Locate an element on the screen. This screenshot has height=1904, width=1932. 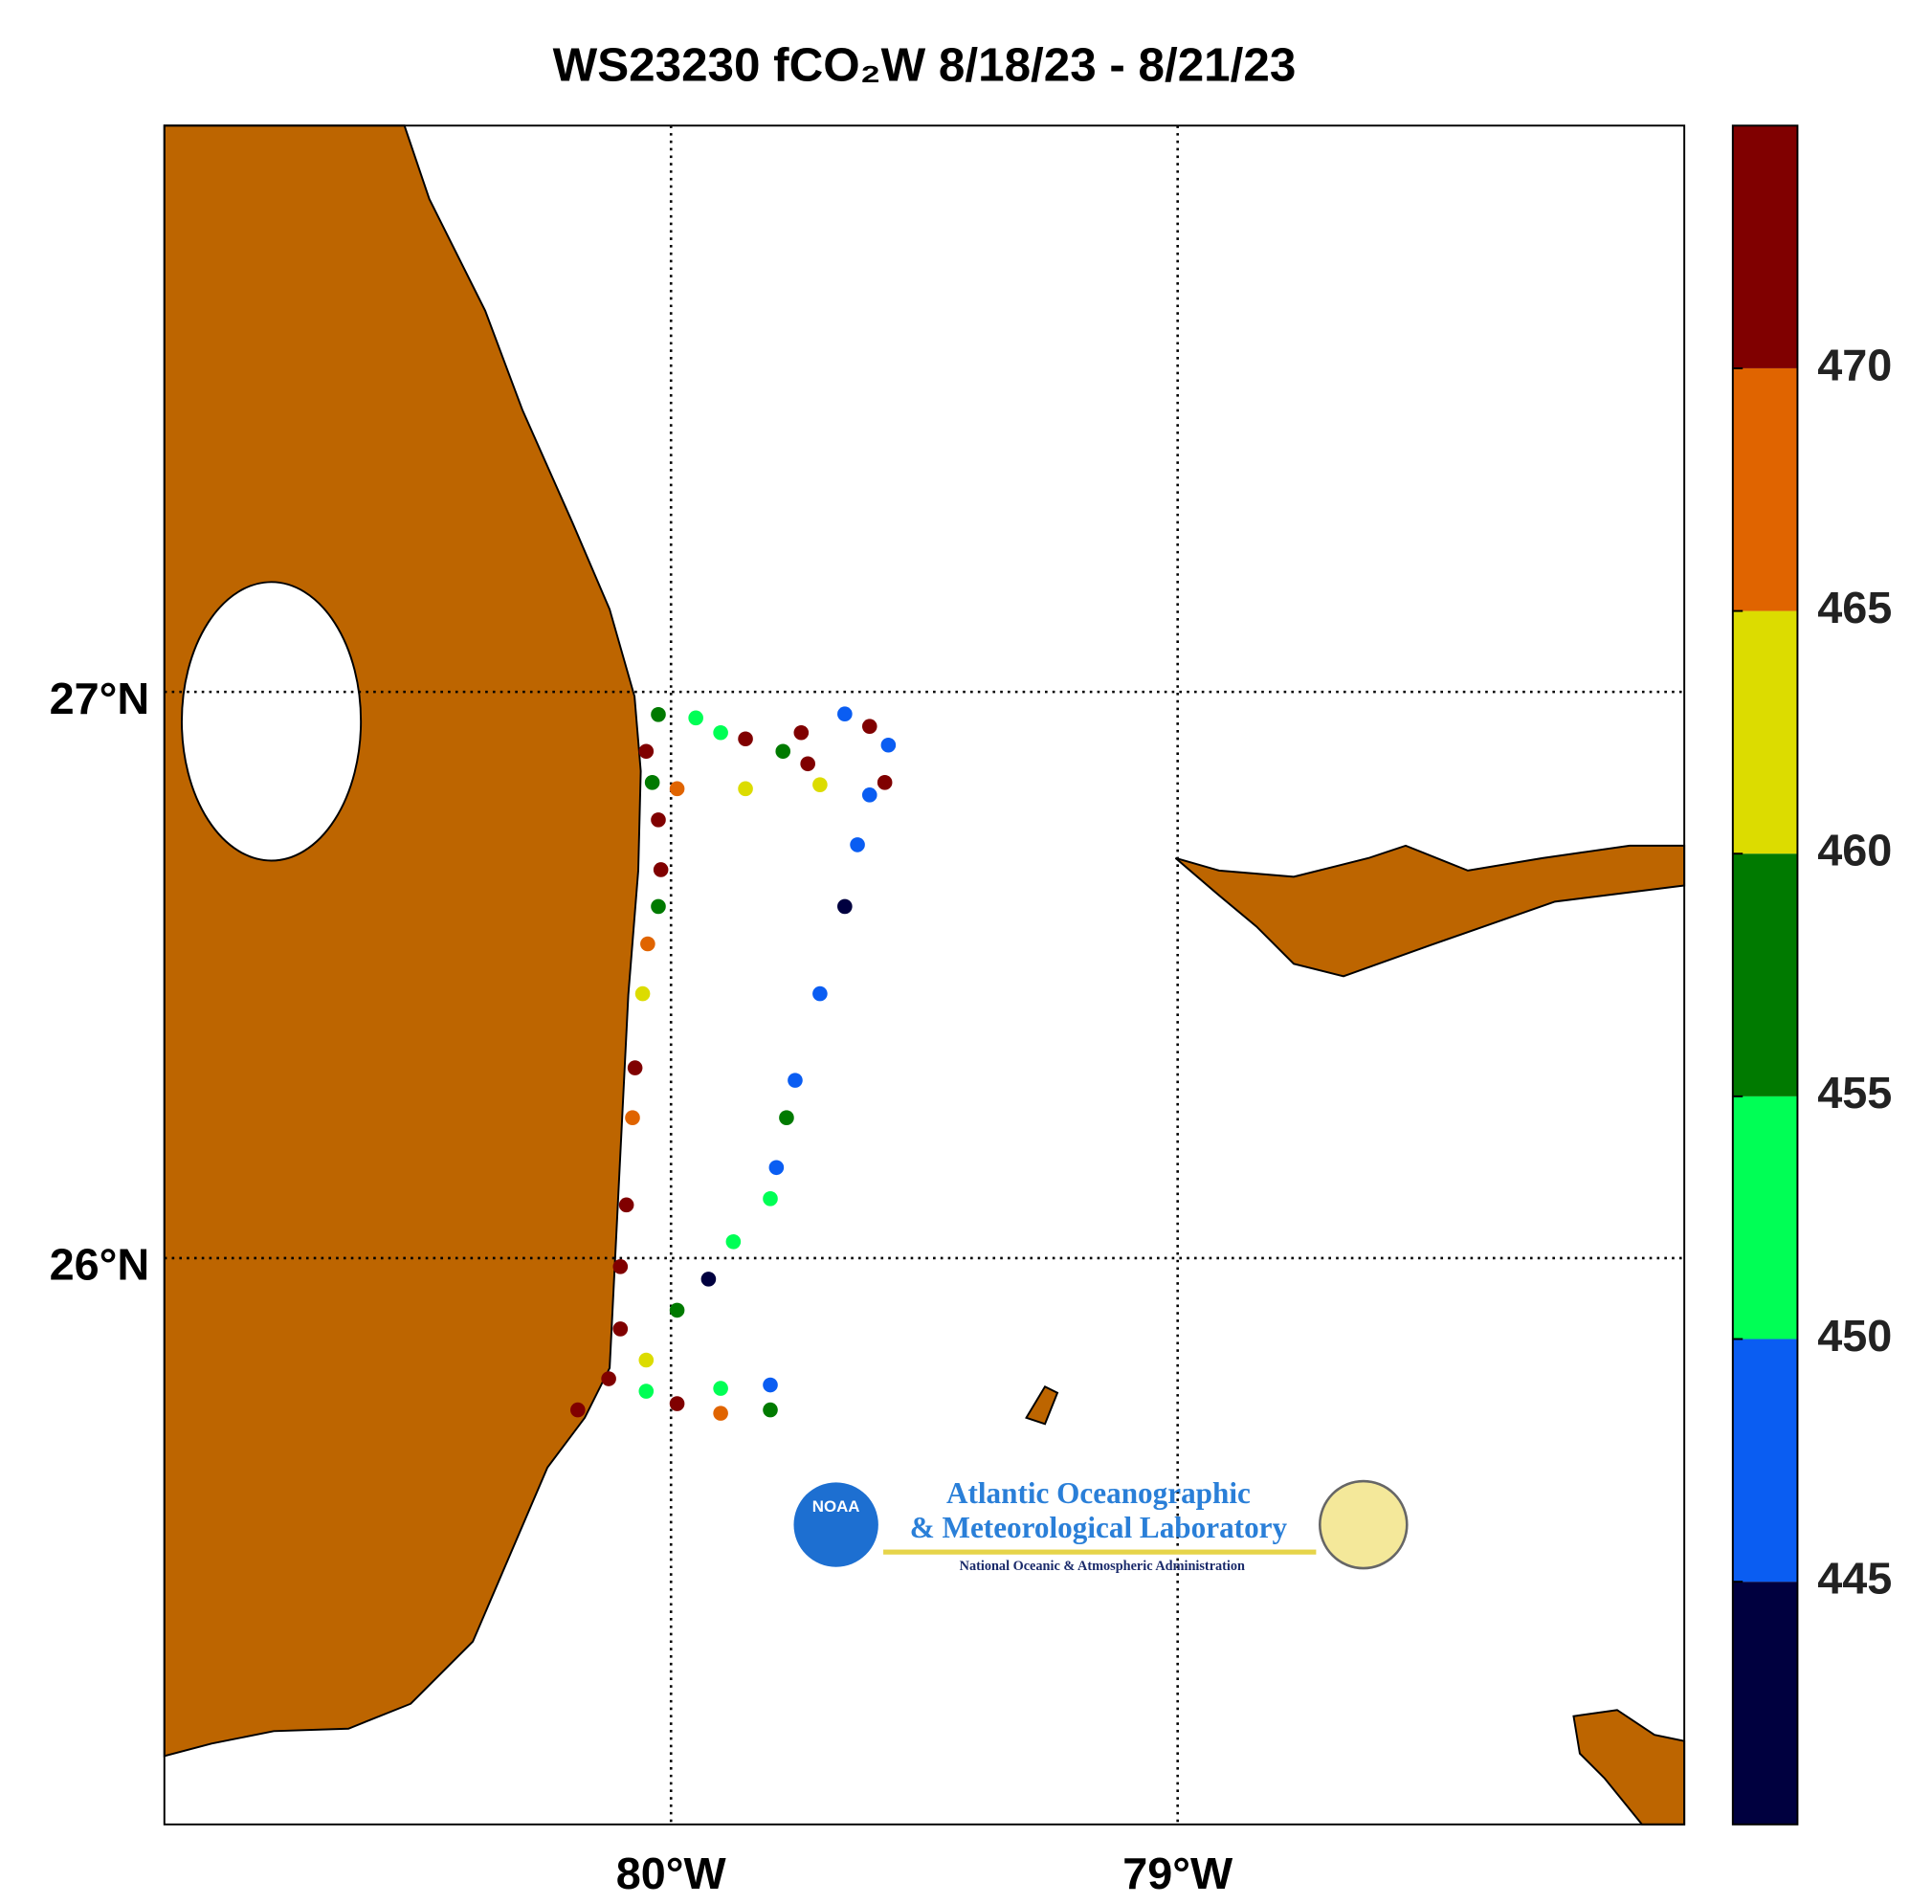
lake-okeechobee is located at coordinates (271, 721).